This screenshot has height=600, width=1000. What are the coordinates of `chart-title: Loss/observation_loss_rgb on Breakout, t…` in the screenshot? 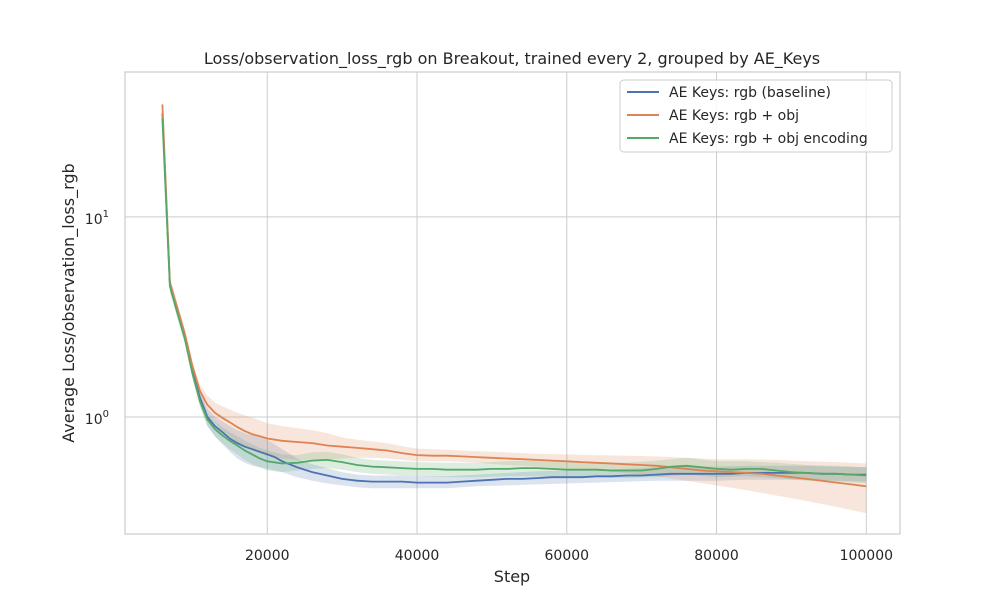 It's located at (512, 59).